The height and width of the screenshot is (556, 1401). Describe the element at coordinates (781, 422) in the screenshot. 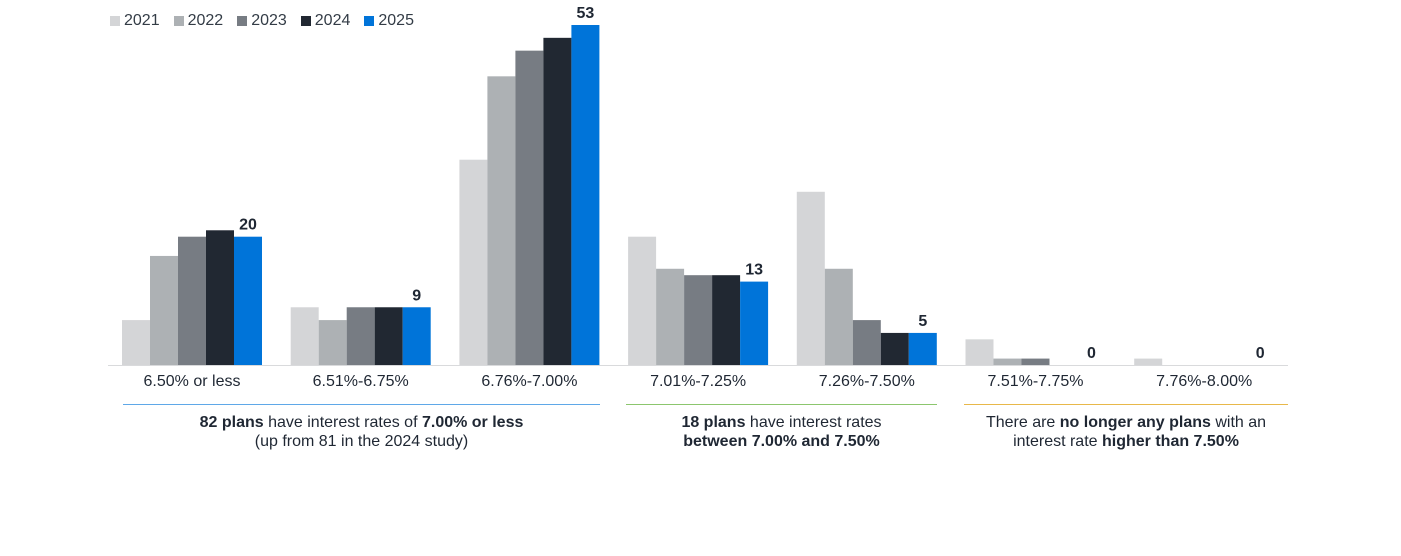

I see `note-mid-line1: 18 plans have interest rates` at that location.